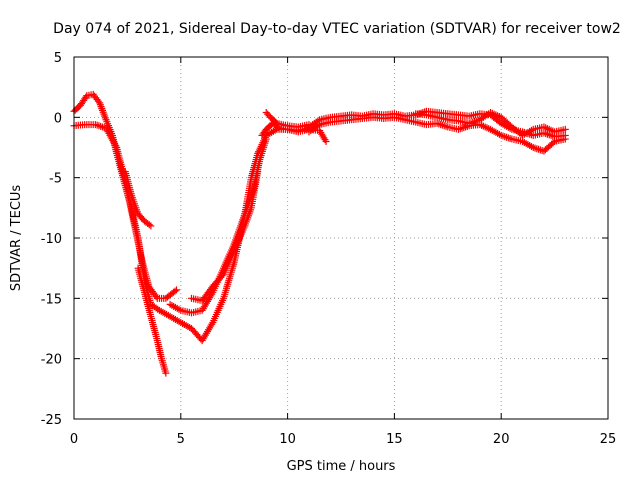 This screenshot has width=640, height=480. I want to click on x-tick-label: 15, so click(394, 439).